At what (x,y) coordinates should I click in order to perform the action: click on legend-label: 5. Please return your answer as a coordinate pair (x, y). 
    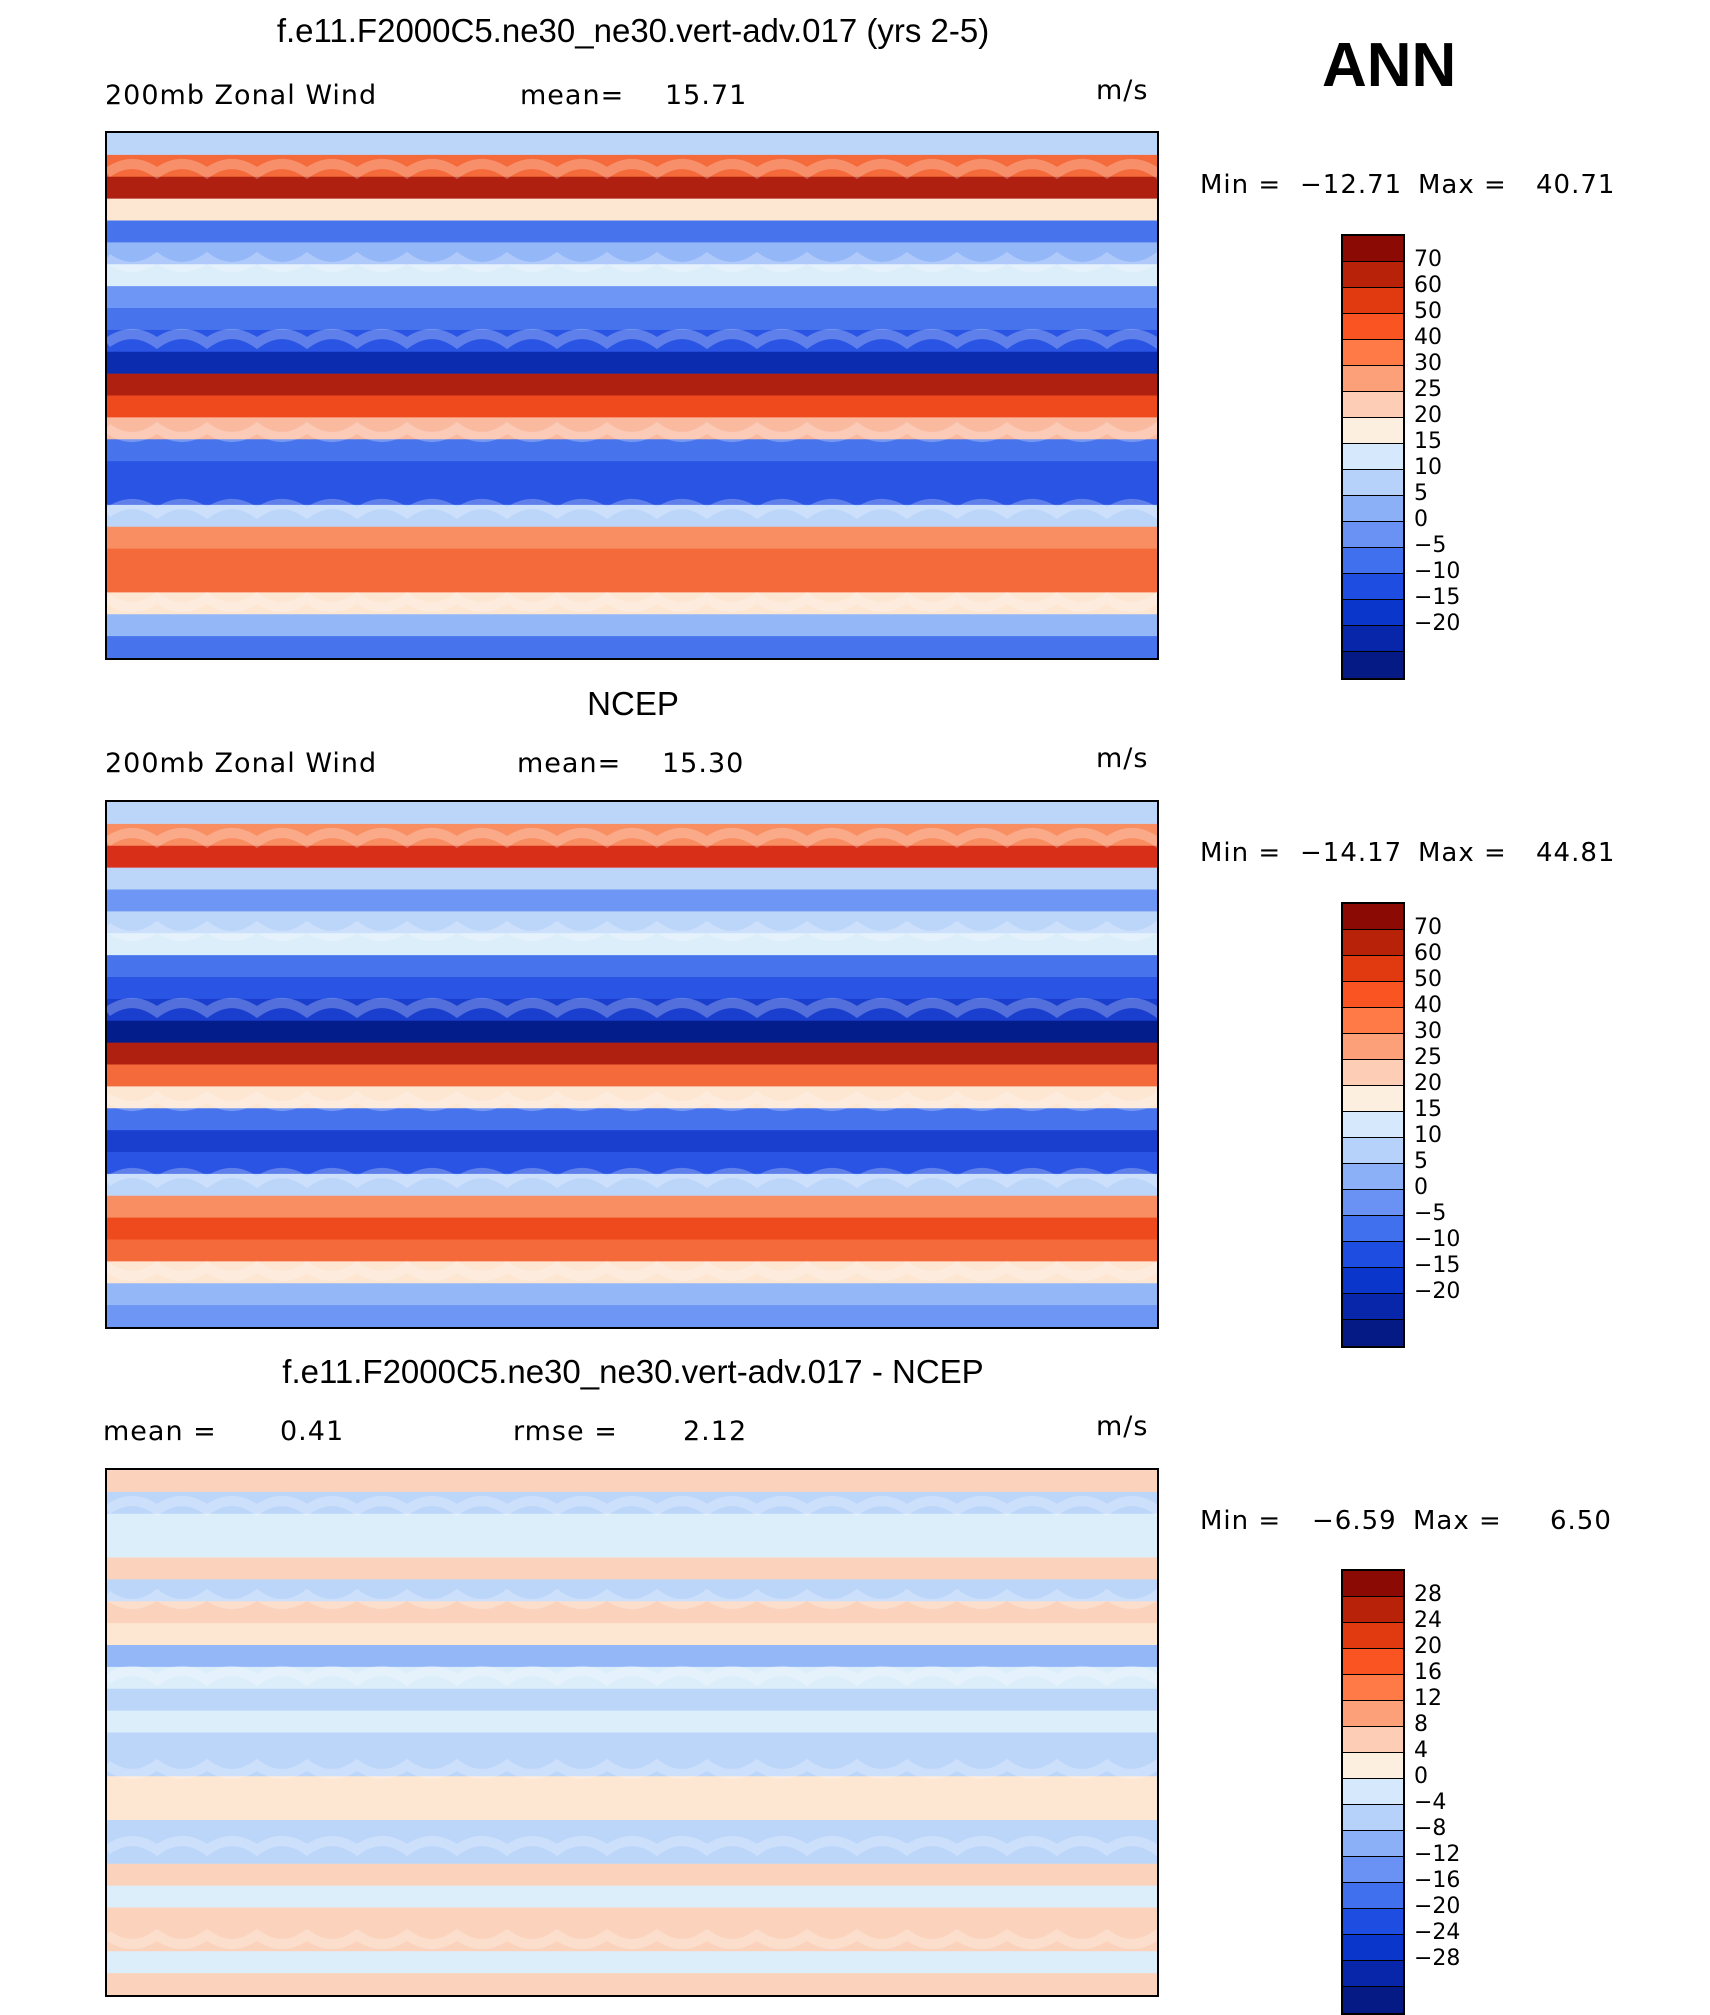
    Looking at the image, I should click on (1421, 493).